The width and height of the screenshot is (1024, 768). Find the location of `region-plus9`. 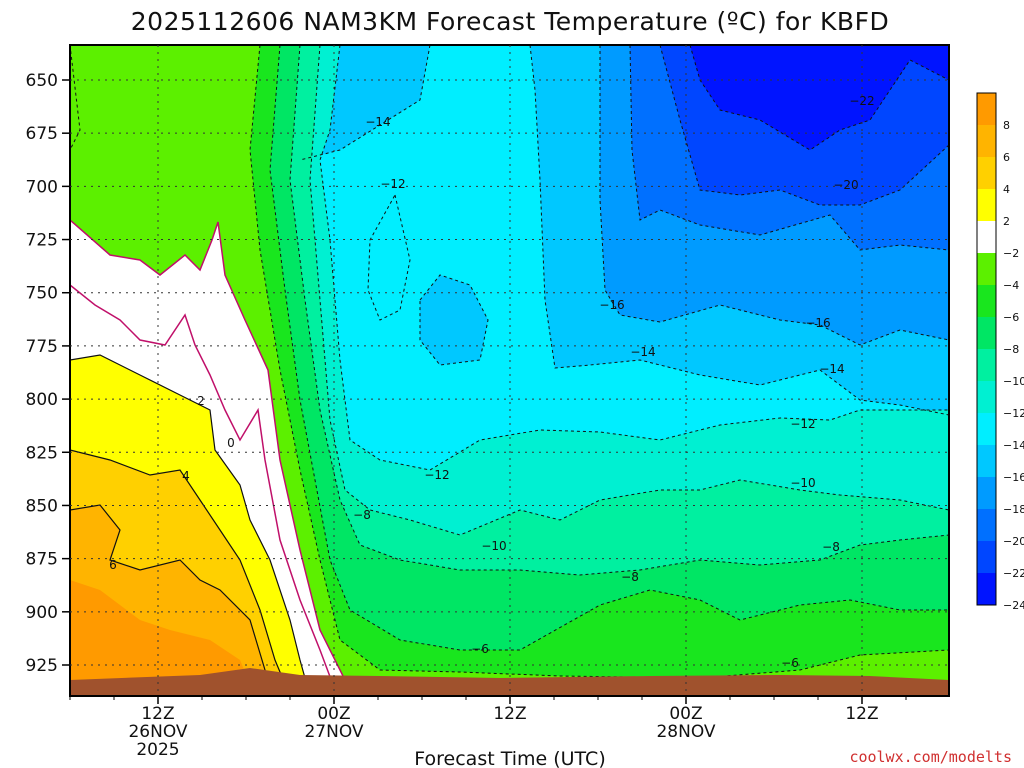

region-plus9 is located at coordinates (162, 638).